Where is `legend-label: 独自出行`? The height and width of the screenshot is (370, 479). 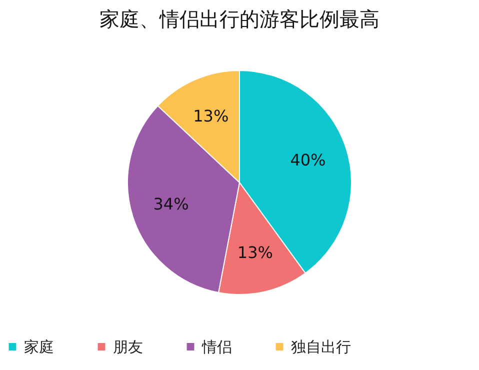
legend-label: 独自出行 is located at coordinates (321, 347).